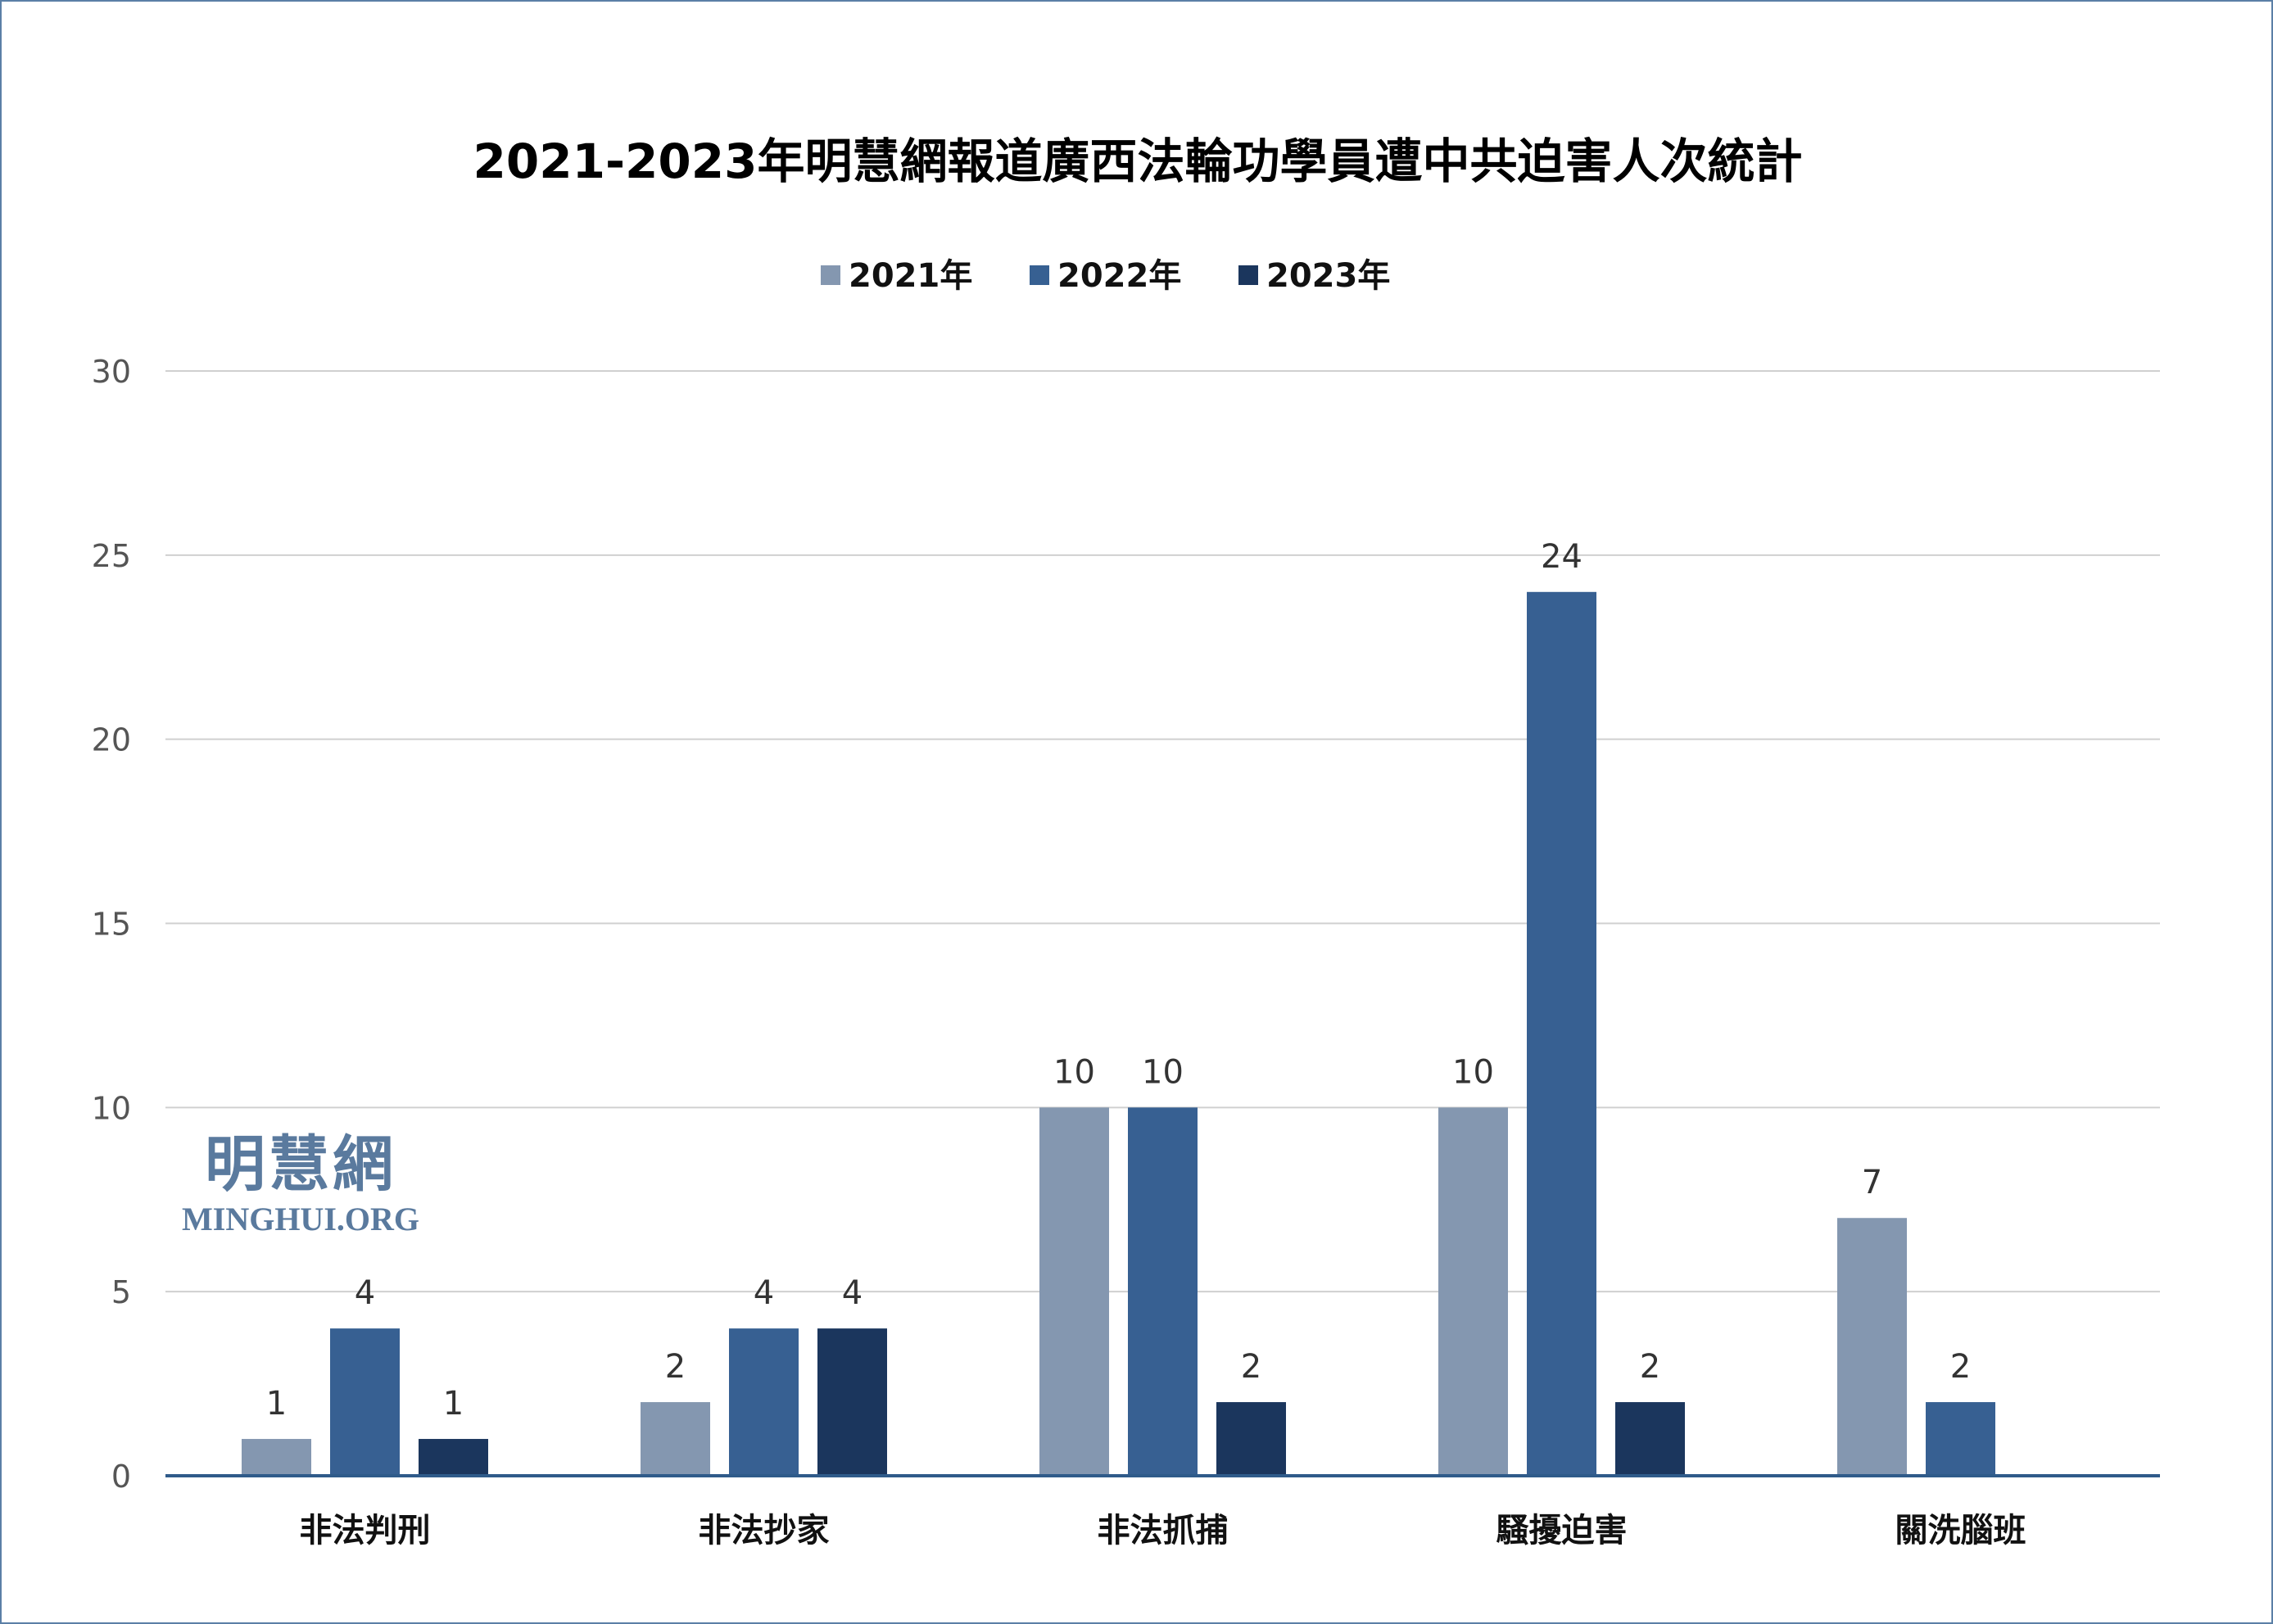  I want to click on legend: 2021年 2022年 2023年, so click(1105, 276).